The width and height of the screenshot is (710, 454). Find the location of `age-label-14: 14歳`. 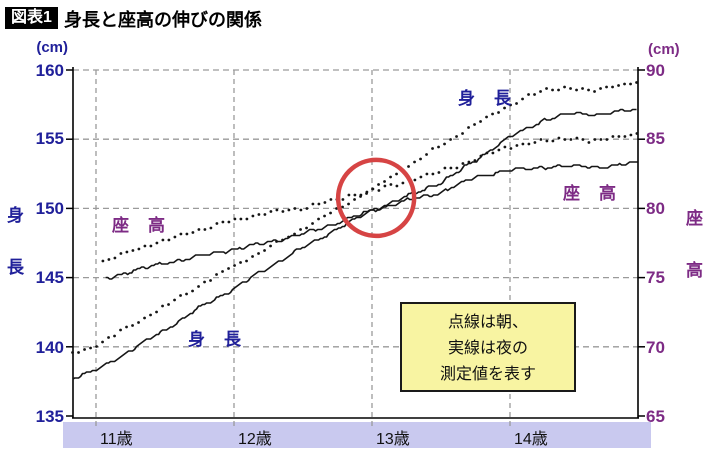

age-label-14: 14歳 is located at coordinates (531, 439).